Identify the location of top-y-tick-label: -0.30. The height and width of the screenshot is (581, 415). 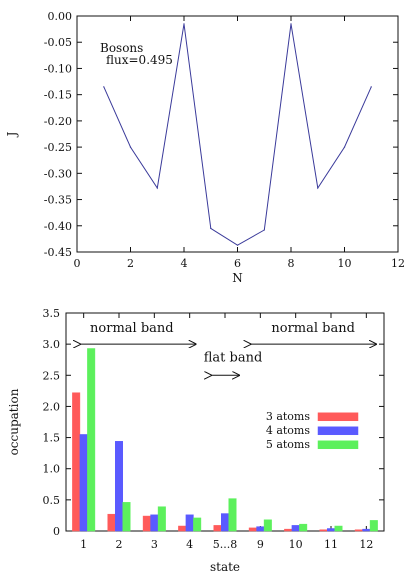
(58, 173).